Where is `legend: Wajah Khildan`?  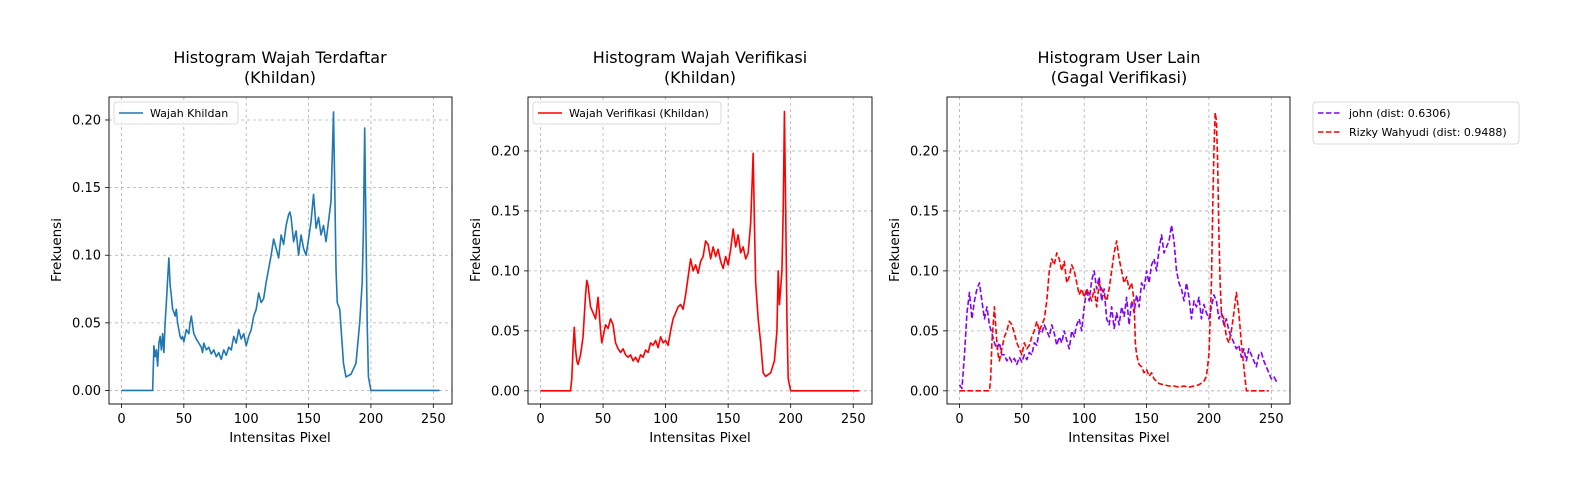 legend: Wajah Khildan is located at coordinates (176, 113).